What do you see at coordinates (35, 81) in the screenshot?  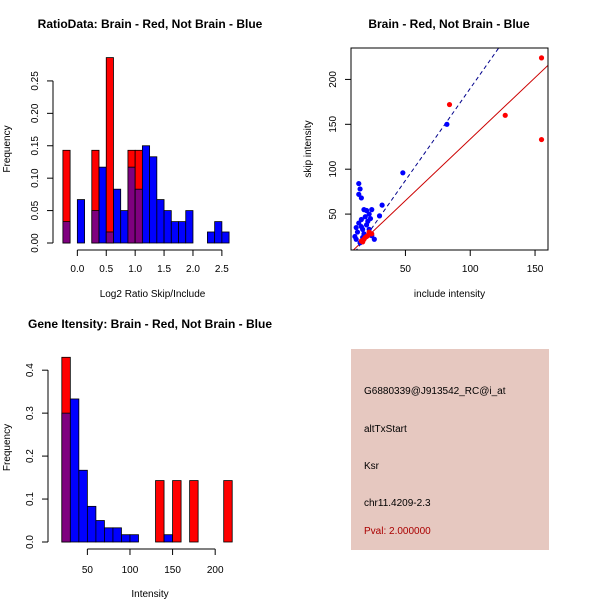 I see `y-tick-label: 0.25` at bounding box center [35, 81].